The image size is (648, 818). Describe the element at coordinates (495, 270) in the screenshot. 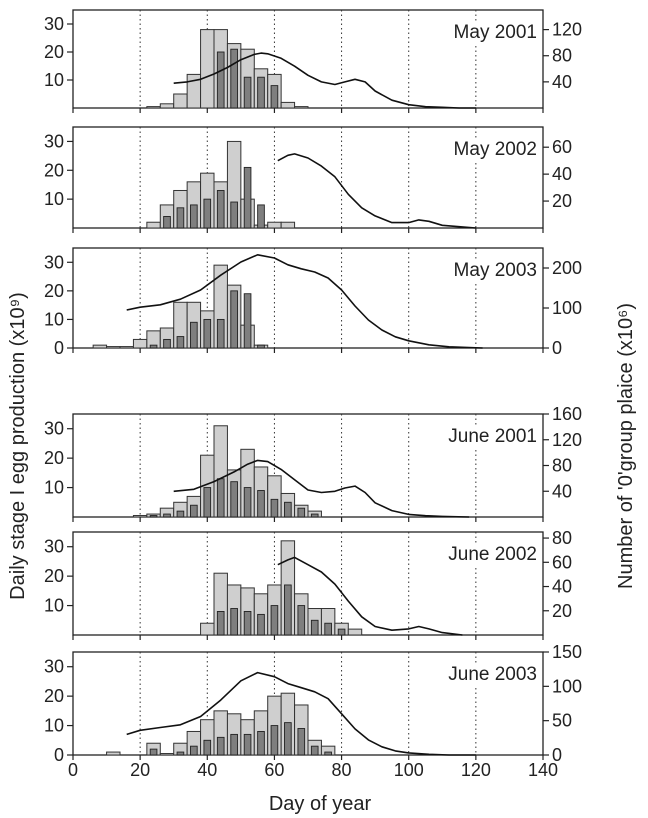

I see `panel-title: May 2003` at that location.